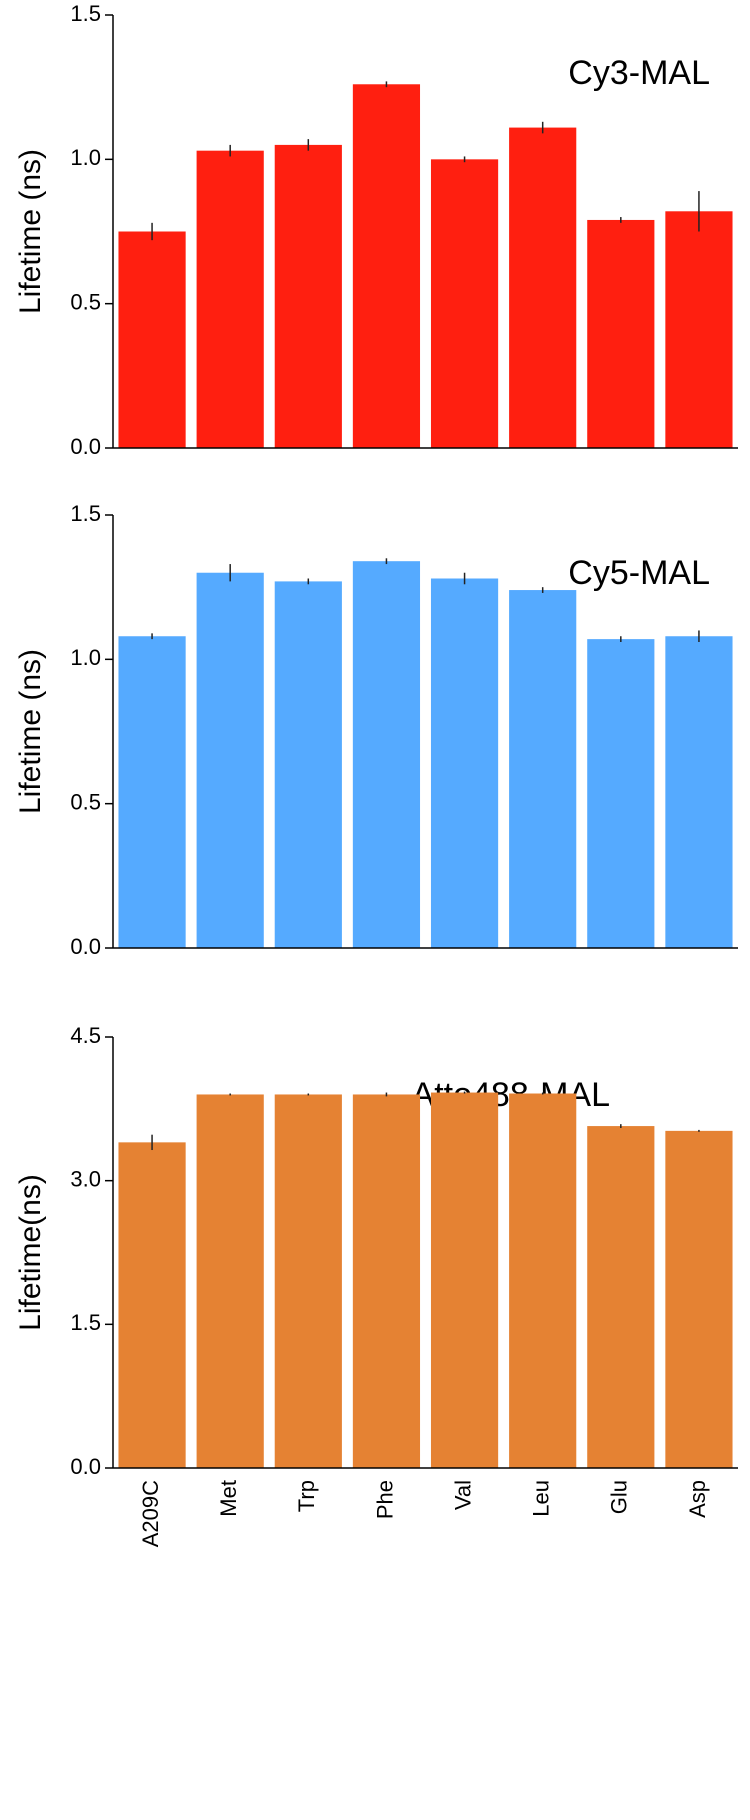 The image size is (750, 1820). What do you see at coordinates (639, 73) in the screenshot?
I see `chart-title: Cy3-MAL` at bounding box center [639, 73].